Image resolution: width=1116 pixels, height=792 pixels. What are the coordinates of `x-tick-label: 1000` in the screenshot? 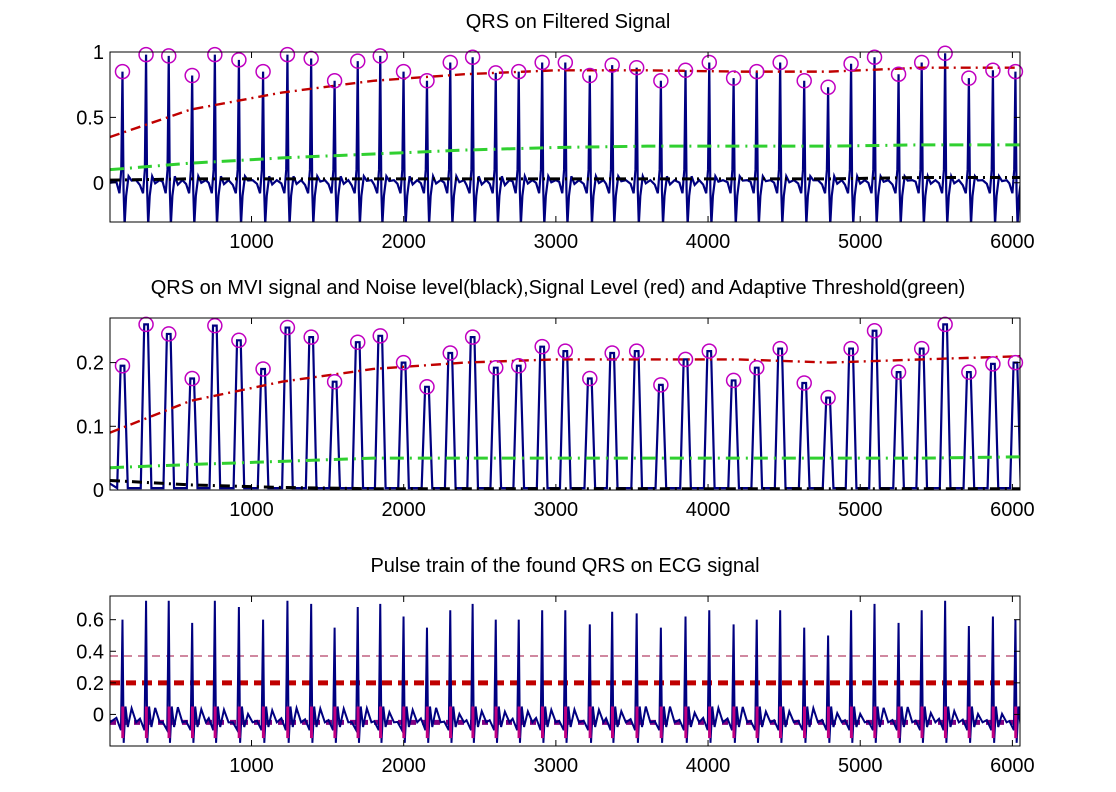 It's located at (251, 242).